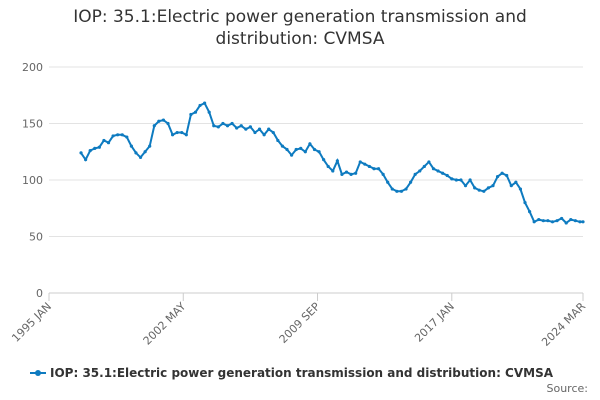  Describe the element at coordinates (39, 293) in the screenshot. I see `y-tick-label: 0` at that location.